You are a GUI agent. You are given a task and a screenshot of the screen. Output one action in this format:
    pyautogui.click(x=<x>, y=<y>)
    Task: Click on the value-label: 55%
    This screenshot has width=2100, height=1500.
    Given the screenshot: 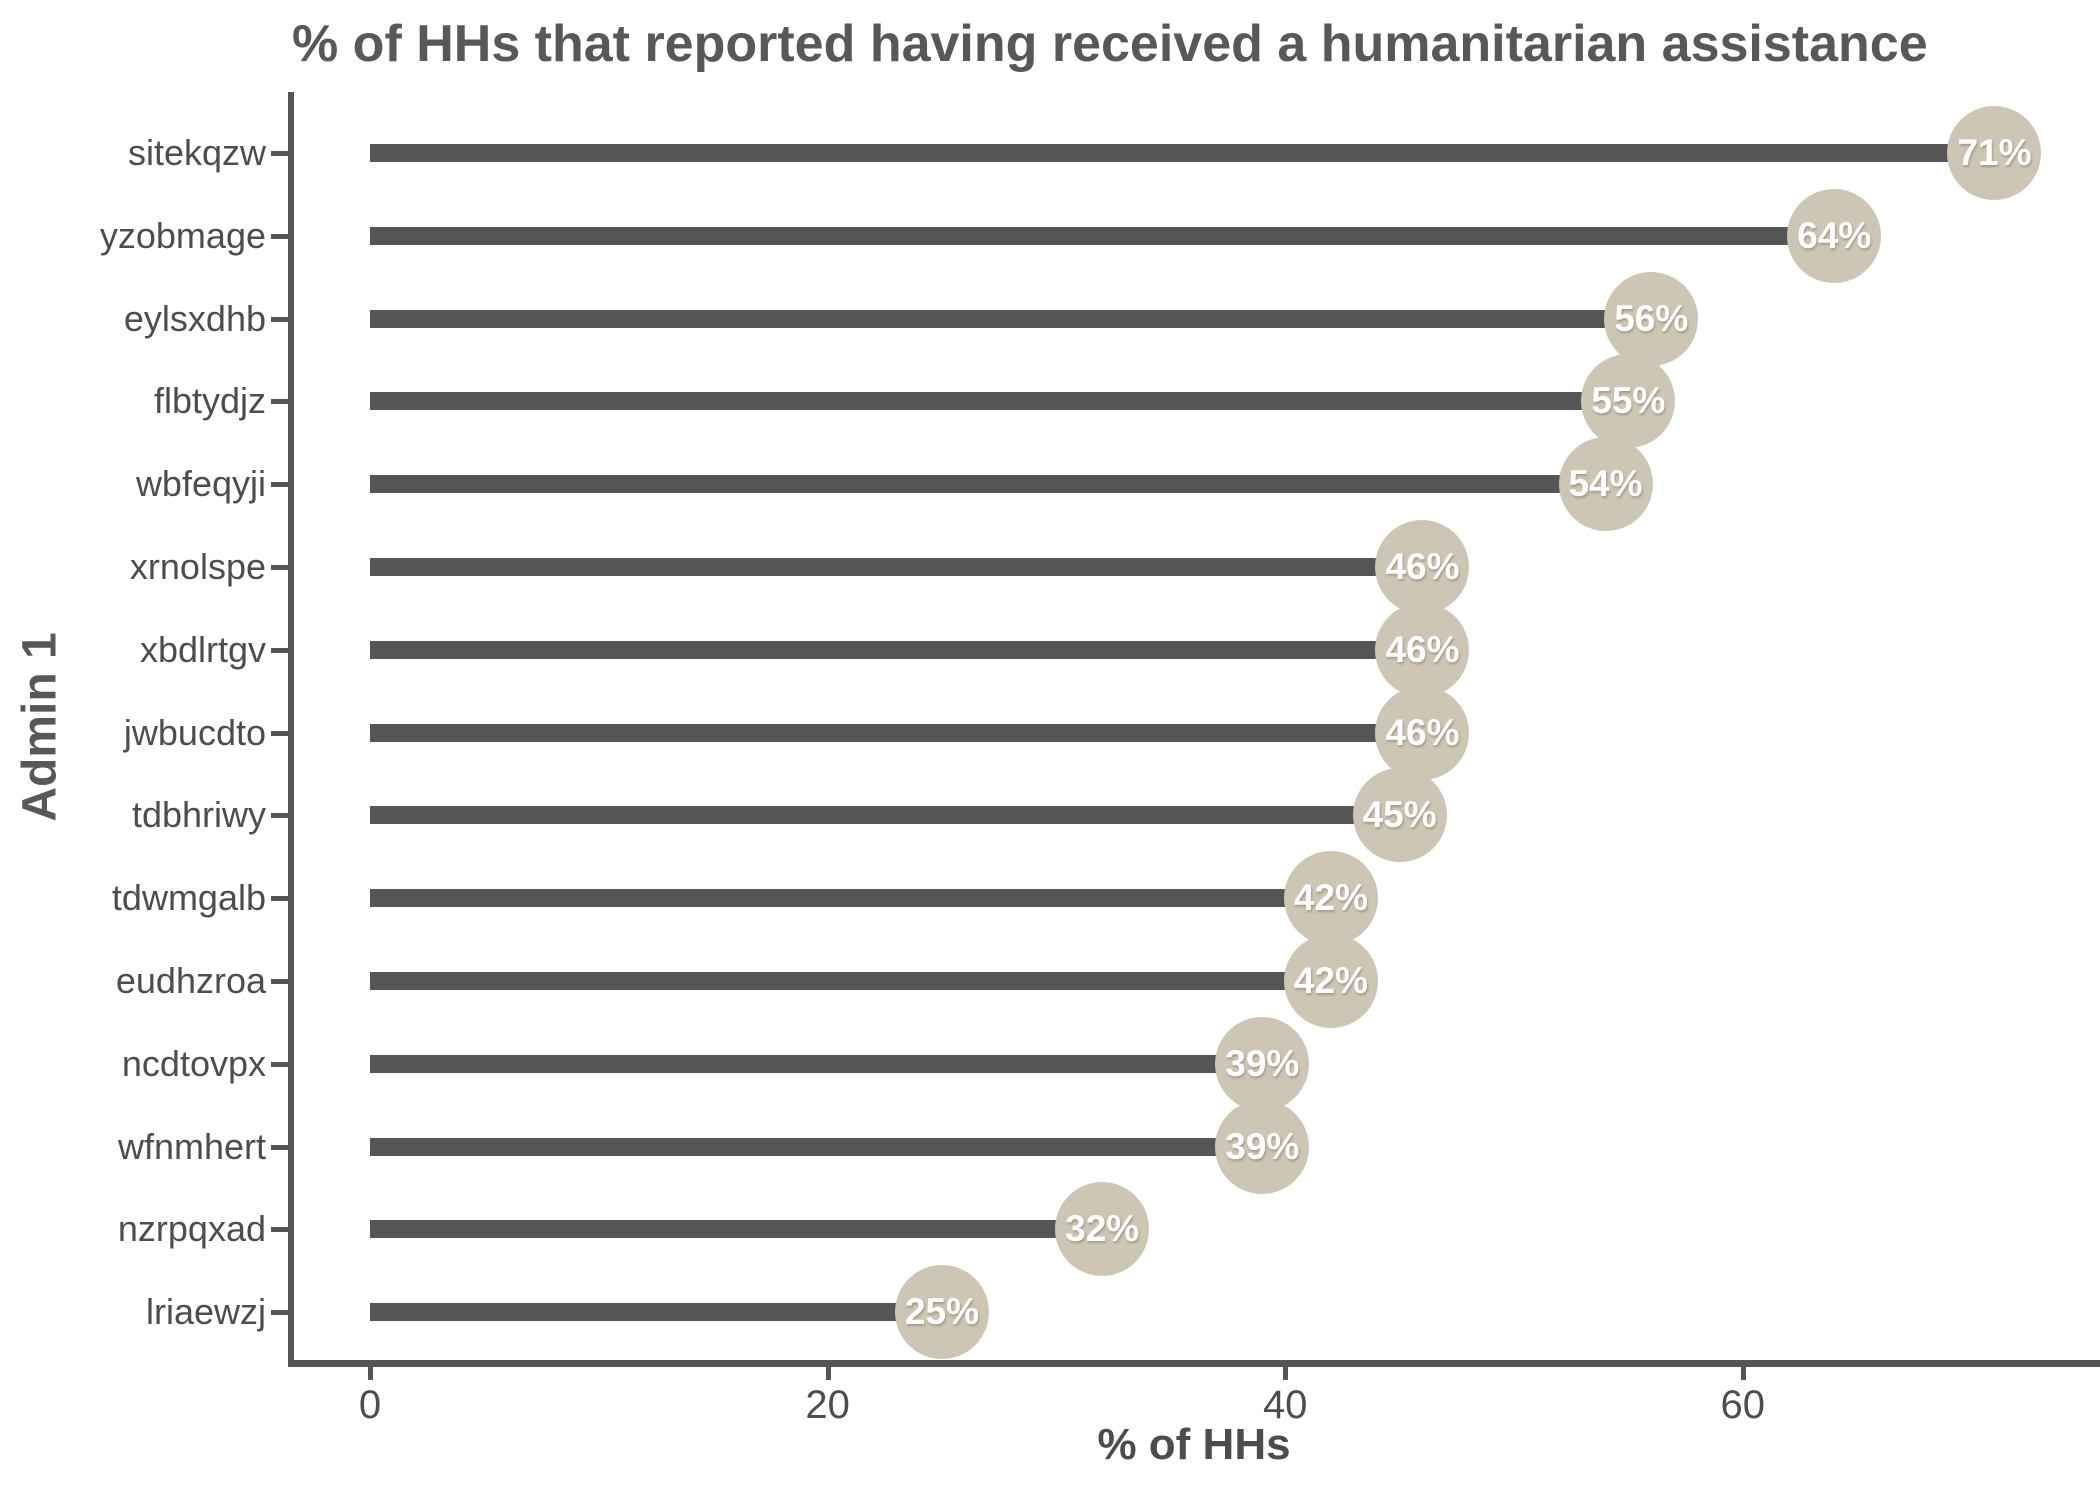 What is the action you would take?
    pyautogui.click(x=1628, y=401)
    